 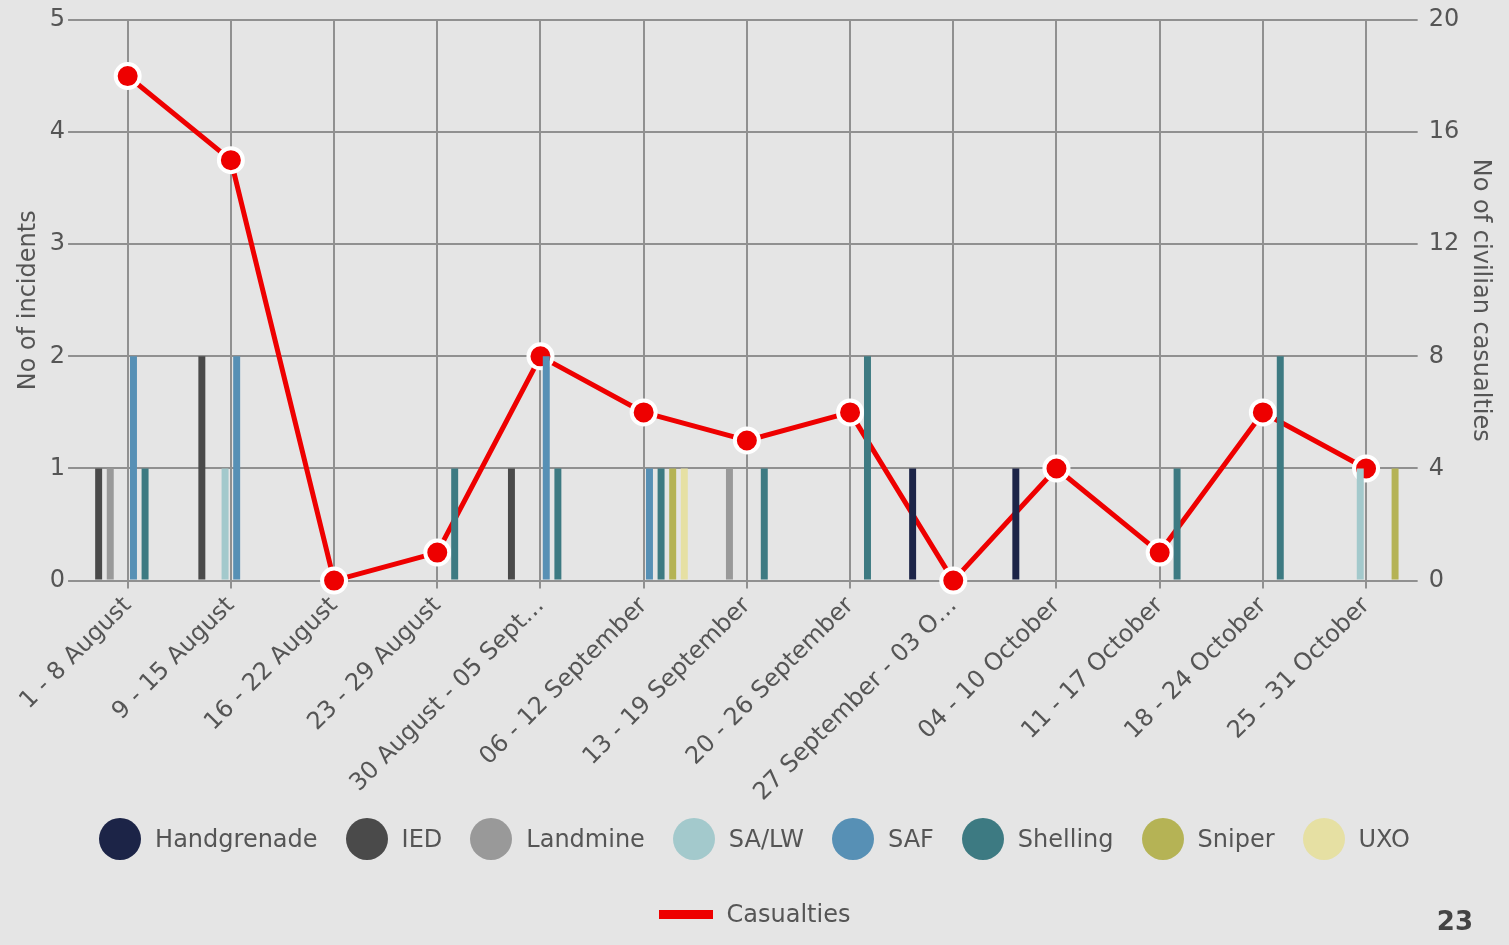 I want to click on y-tick-label: 1, so click(x=57, y=466).